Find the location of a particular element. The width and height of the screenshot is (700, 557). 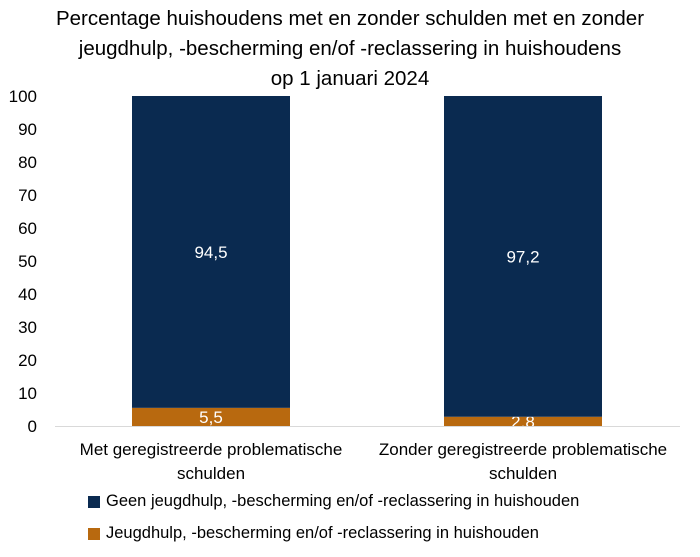

category-label-0-line-1: Met geregistreerde problematische is located at coordinates (211, 449).